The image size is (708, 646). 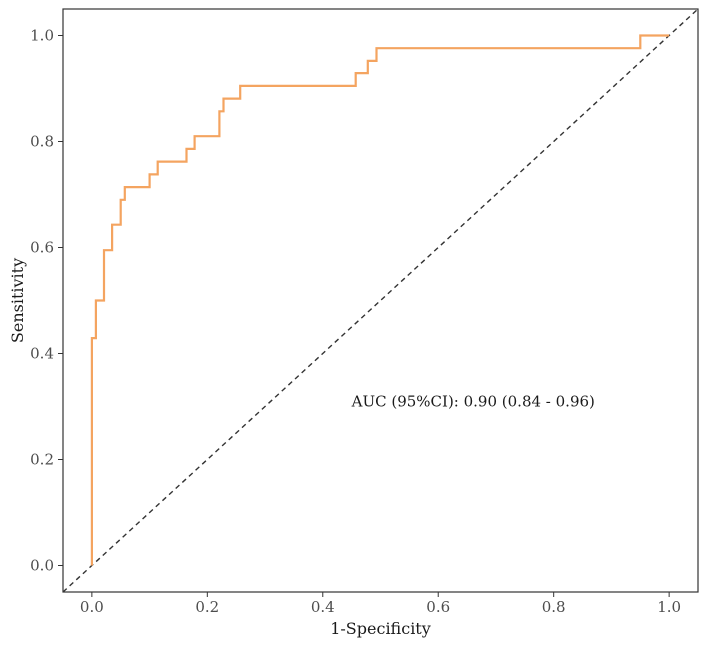 I want to click on y-tick-label: 0.8, so click(x=42, y=142).